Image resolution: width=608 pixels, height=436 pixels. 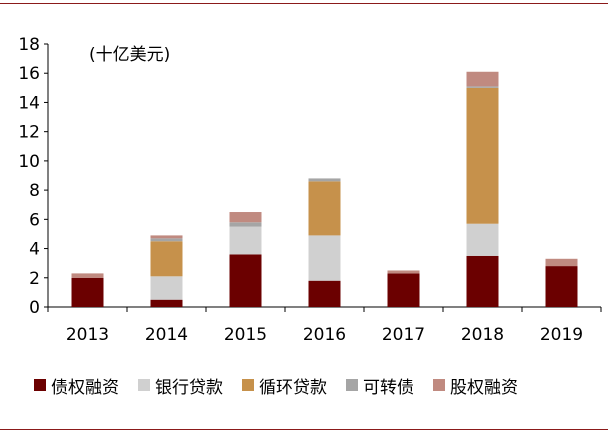 What do you see at coordinates (34, 191) in the screenshot?
I see `y-tick-label: 8` at bounding box center [34, 191].